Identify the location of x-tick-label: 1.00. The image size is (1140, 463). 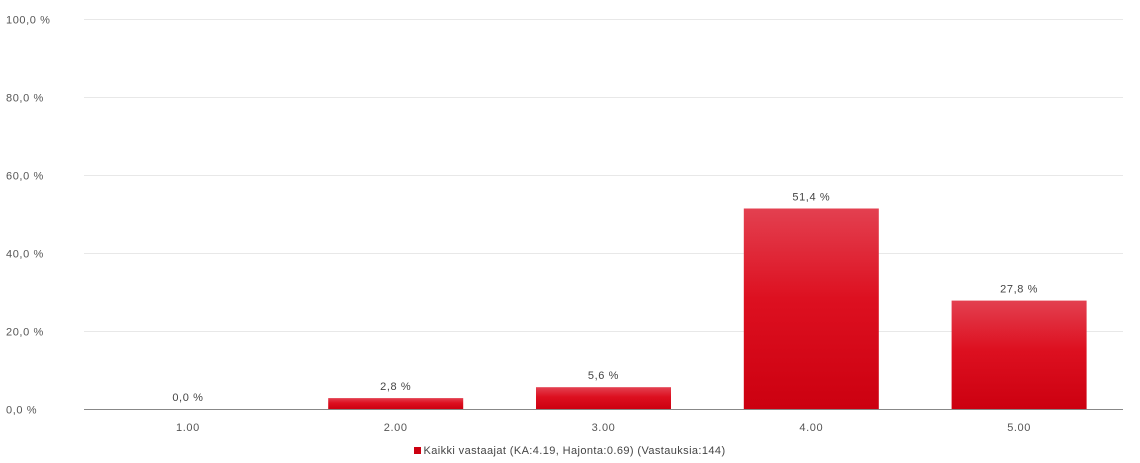
(188, 428).